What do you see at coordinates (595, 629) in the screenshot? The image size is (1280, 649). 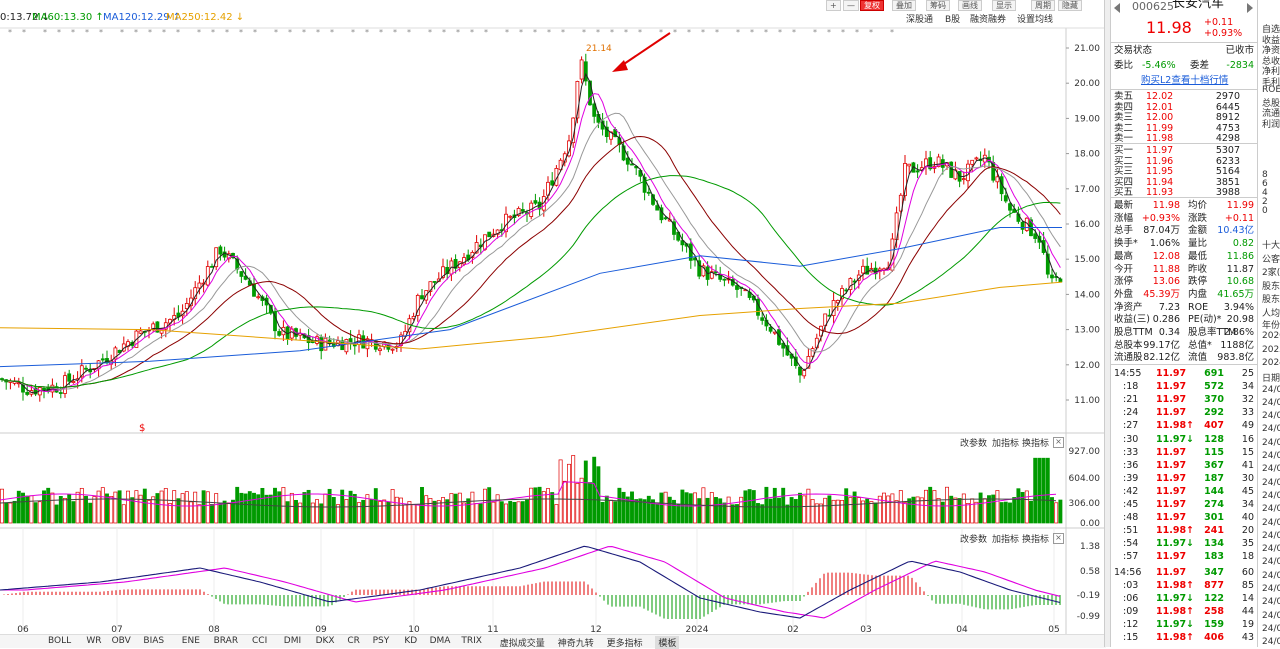 I see `x-tick-label: 12` at bounding box center [595, 629].